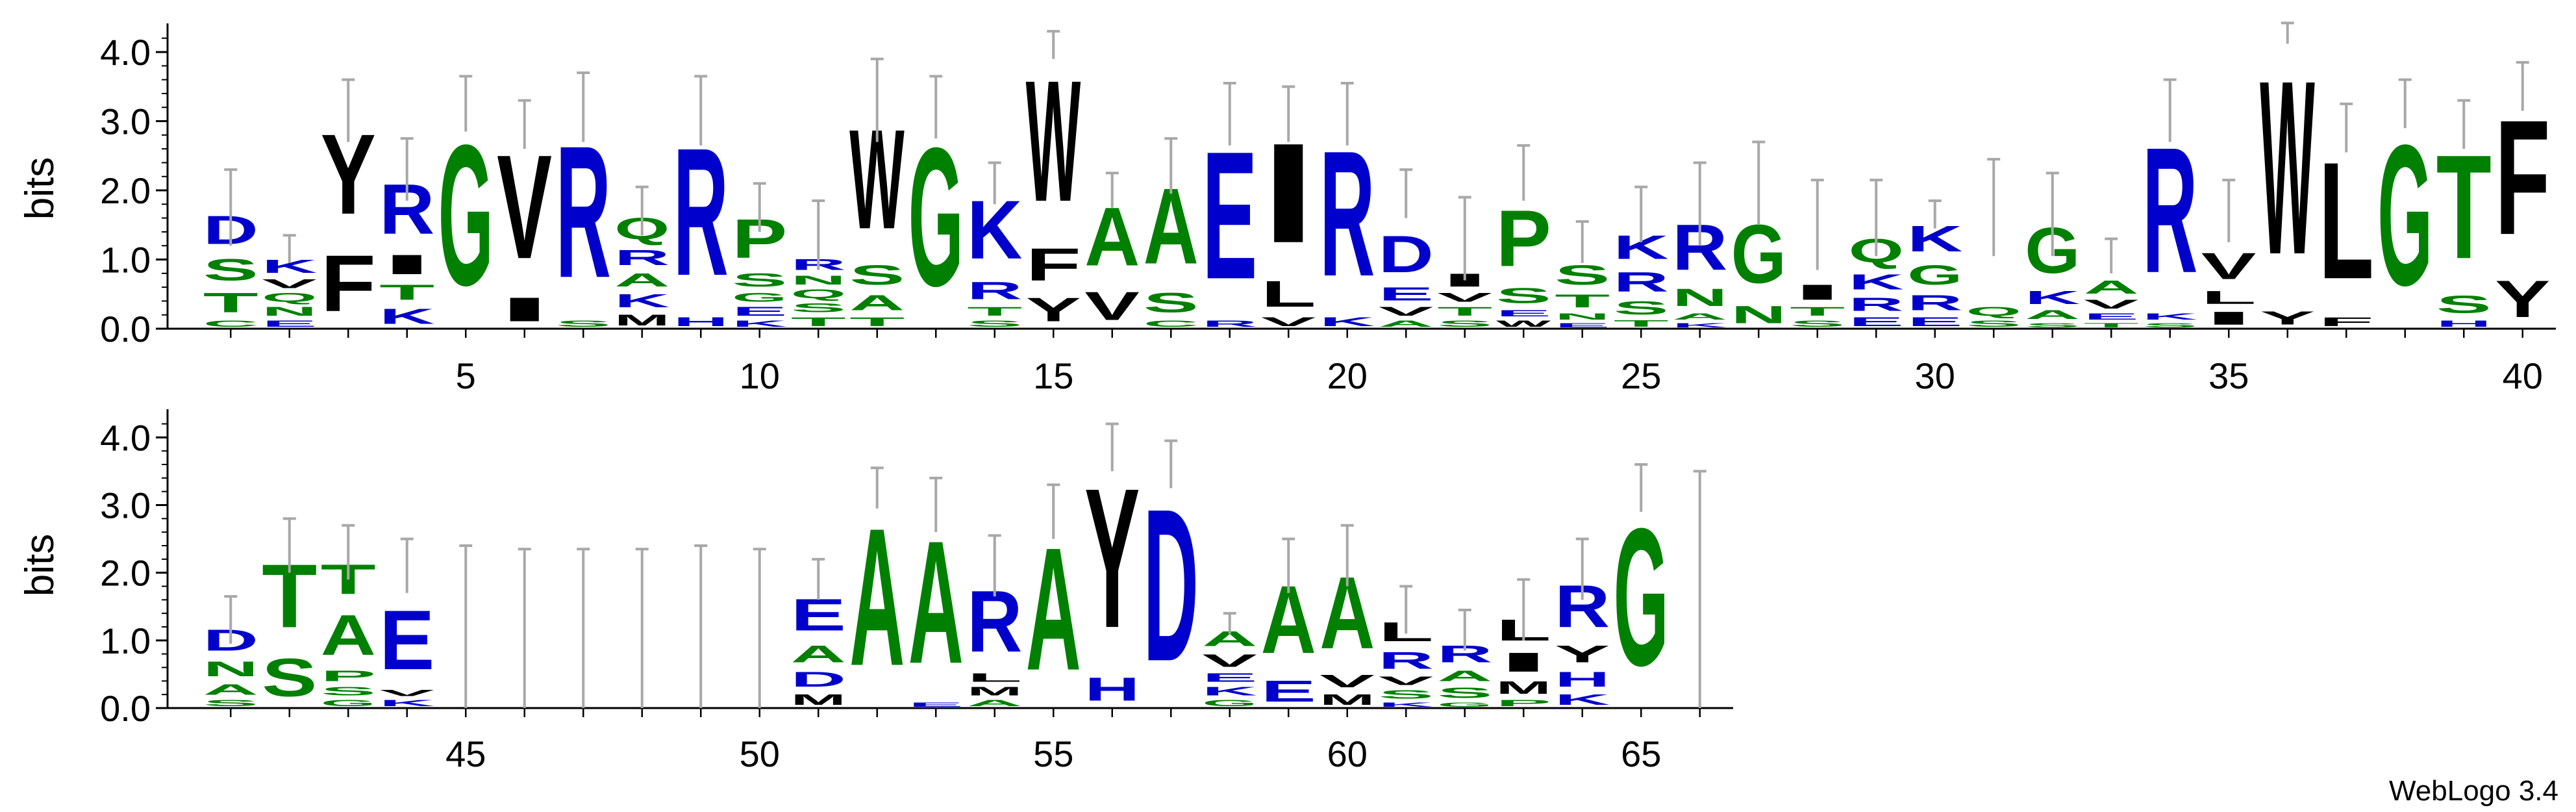 The height and width of the screenshot is (812, 2576). What do you see at coordinates (583, 200) in the screenshot?
I see `logo-column: SR` at bounding box center [583, 200].